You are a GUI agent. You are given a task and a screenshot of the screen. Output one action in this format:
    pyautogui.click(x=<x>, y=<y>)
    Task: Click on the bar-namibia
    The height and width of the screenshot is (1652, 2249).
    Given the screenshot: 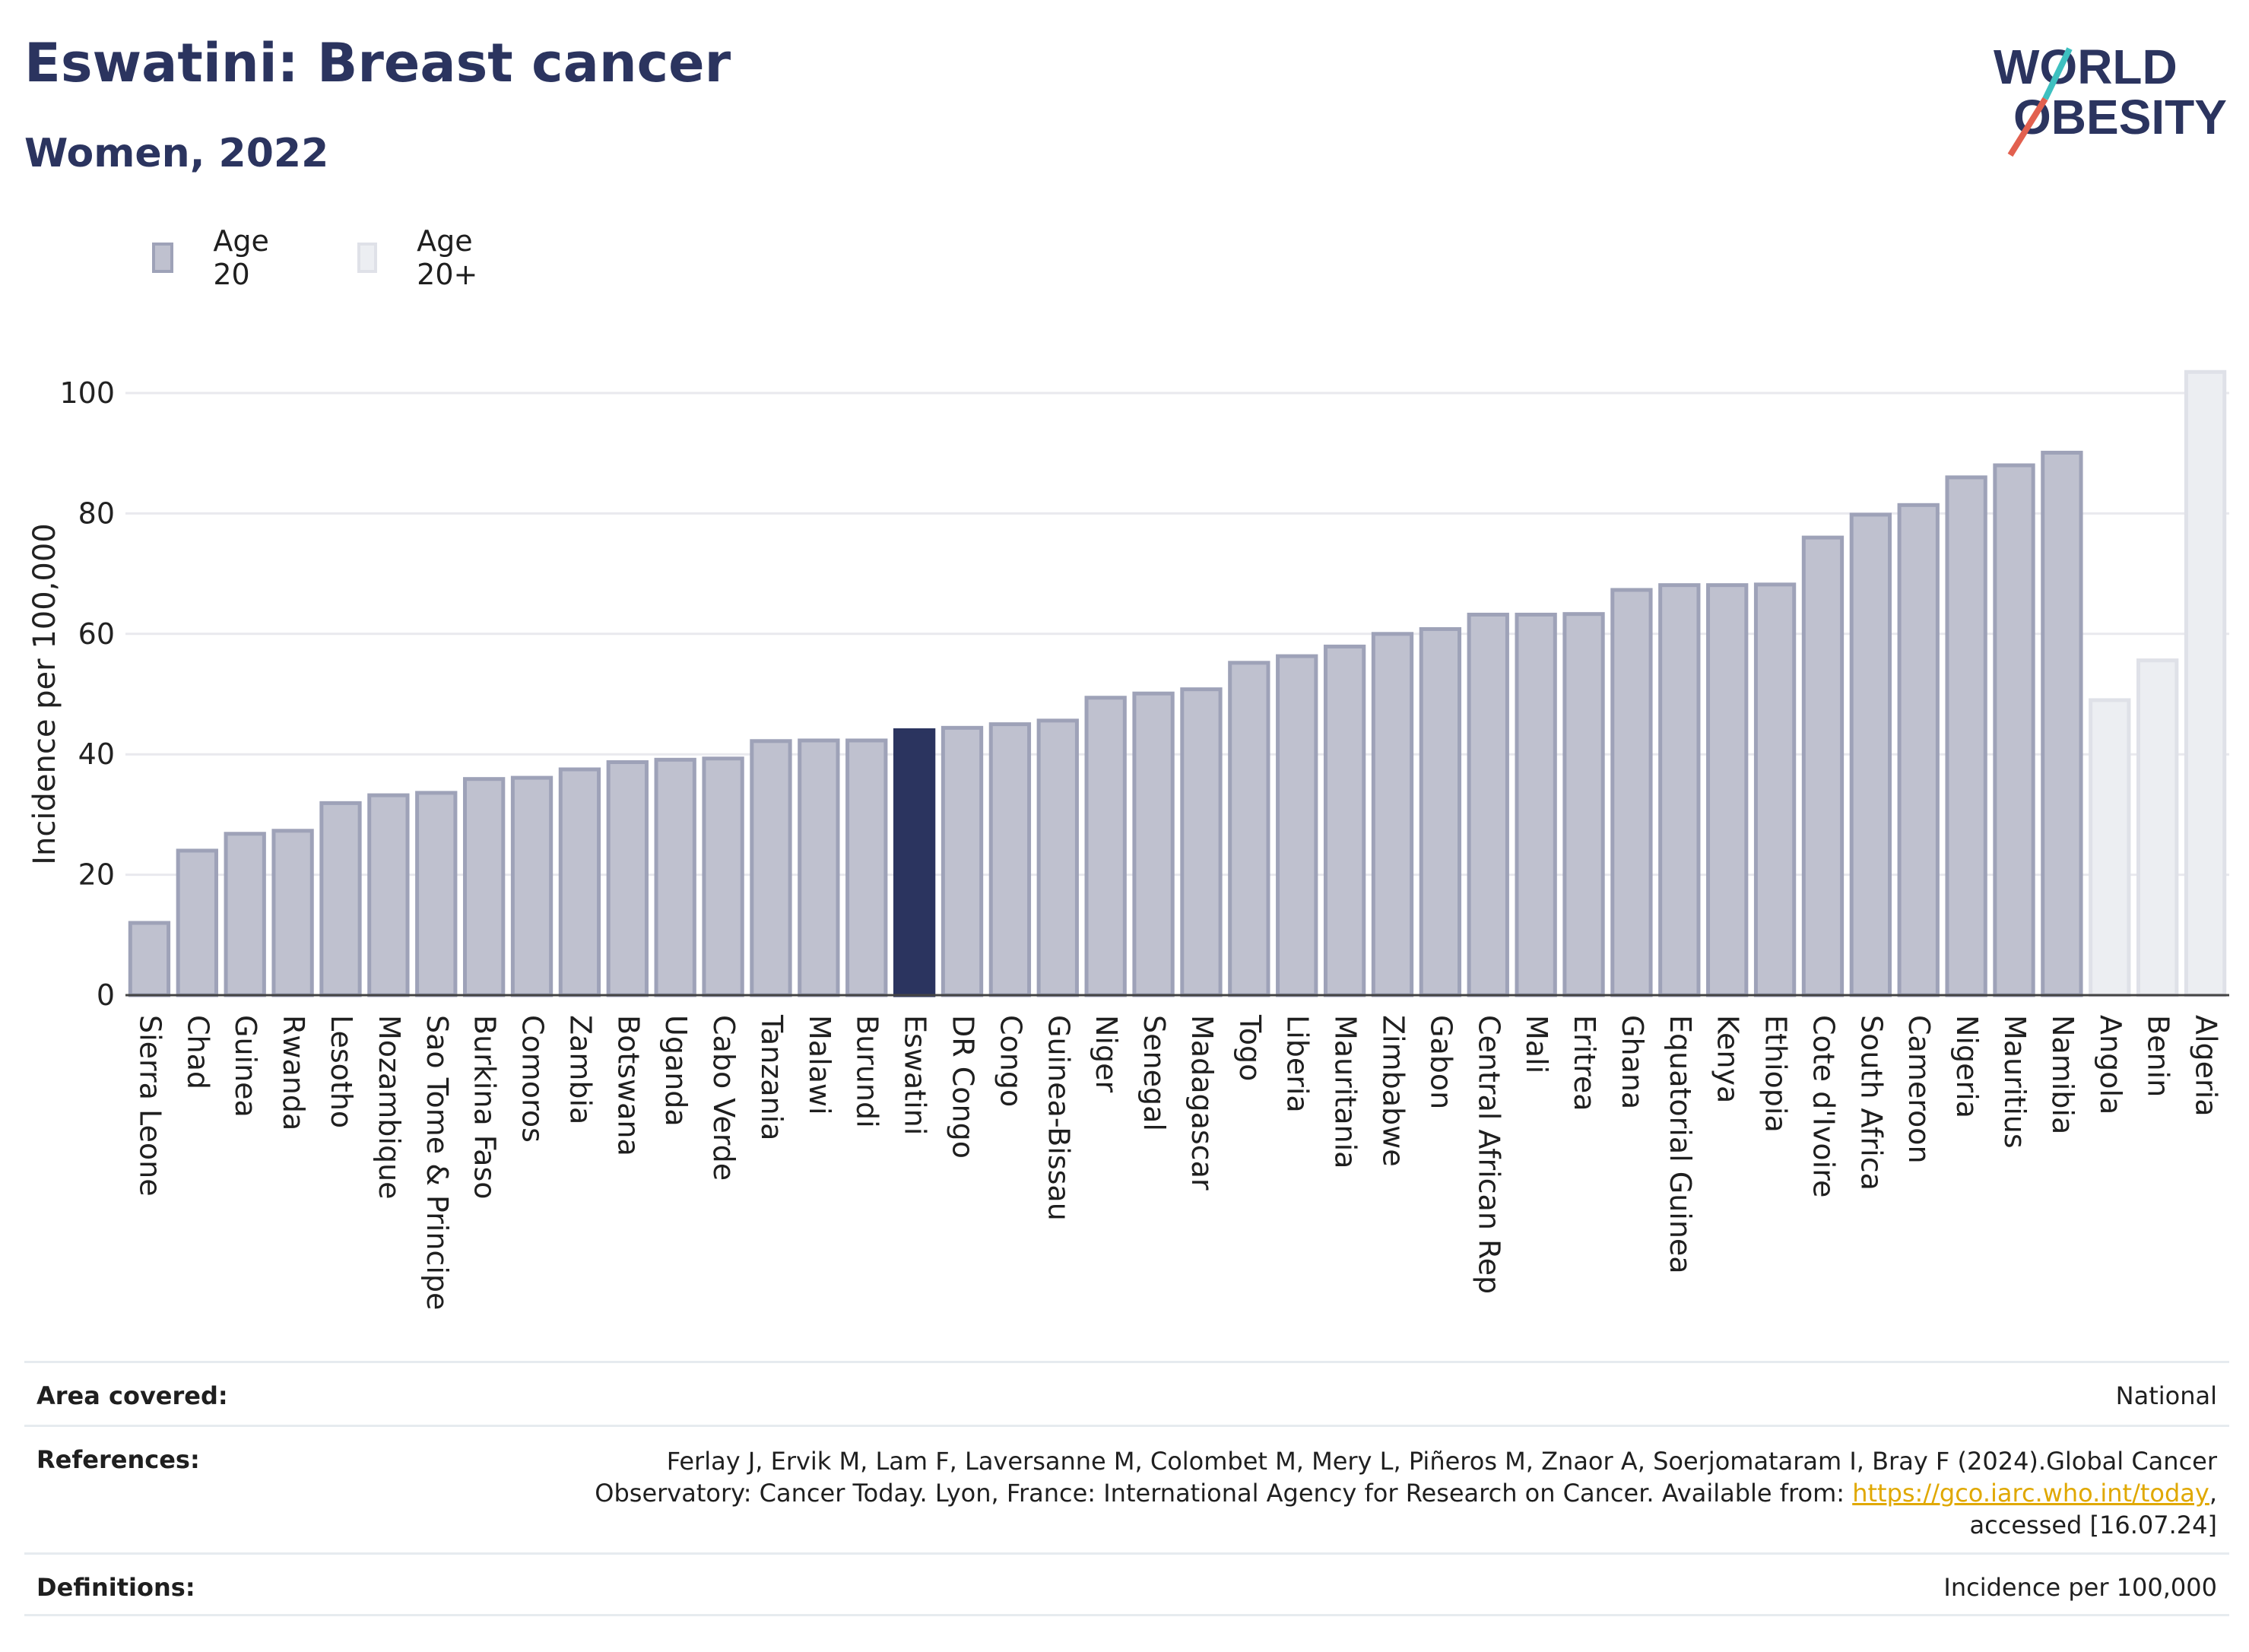 What is the action you would take?
    pyautogui.click(x=2062, y=723)
    